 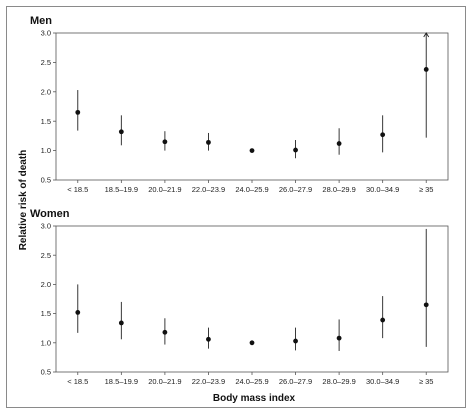 What do you see at coordinates (50, 214) in the screenshot?
I see `panel-title: Women` at bounding box center [50, 214].